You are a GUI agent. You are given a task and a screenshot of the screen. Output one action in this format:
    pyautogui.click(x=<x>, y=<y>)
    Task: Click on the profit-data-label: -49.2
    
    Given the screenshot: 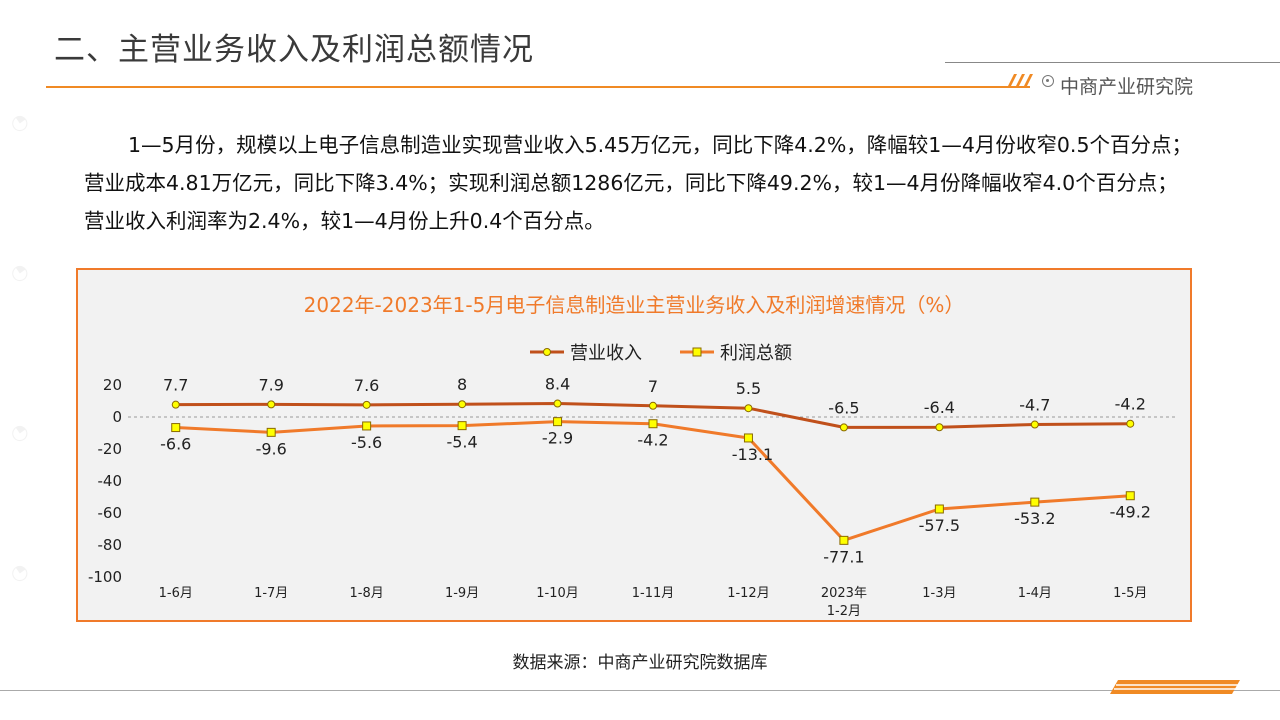 What is the action you would take?
    pyautogui.click(x=1130, y=512)
    